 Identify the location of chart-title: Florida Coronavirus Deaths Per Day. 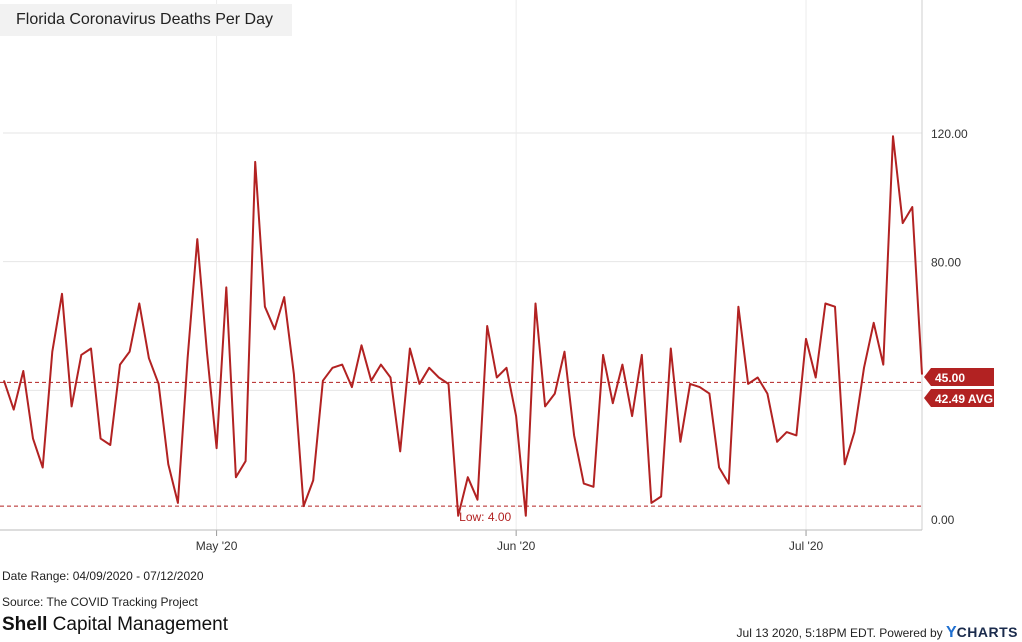
(144, 19).